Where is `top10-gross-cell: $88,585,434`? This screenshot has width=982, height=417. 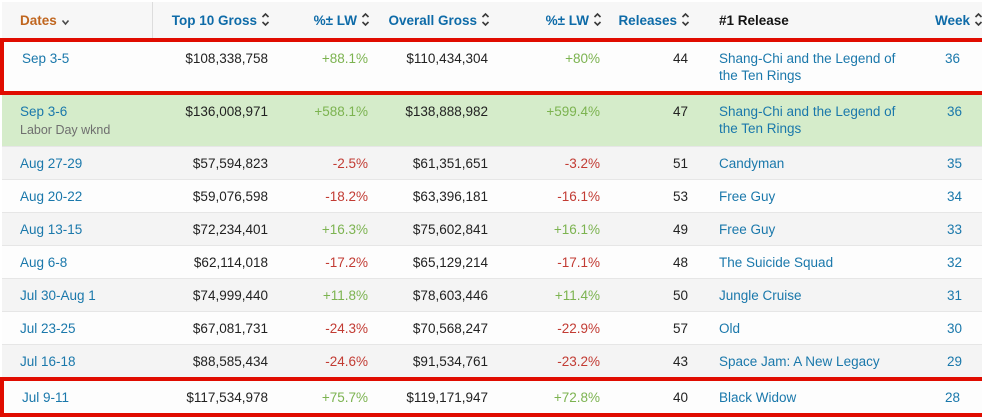
top10-gross-cell: $88,585,434 is located at coordinates (217, 362).